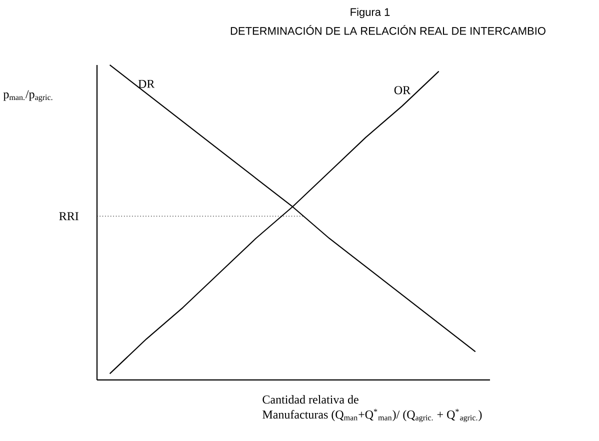 This screenshot has height=441, width=599. I want to click on chart-subtitle: DETERMINACIÓN DE LA RELACIÓN REAL DE INTERCAMBIO, so click(388, 30).